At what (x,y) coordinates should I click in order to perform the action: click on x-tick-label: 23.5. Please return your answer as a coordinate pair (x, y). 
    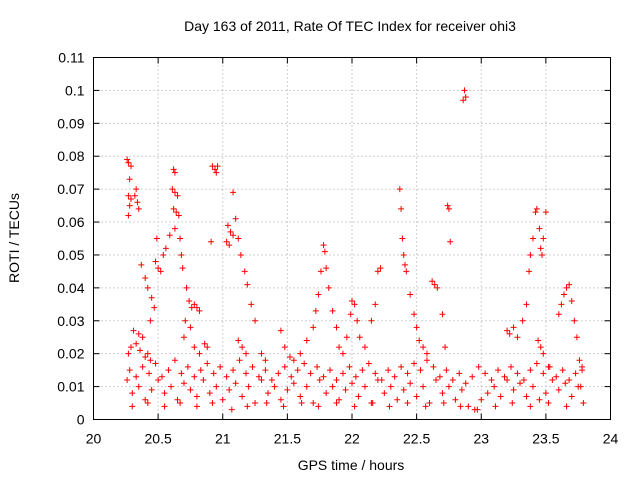
    Looking at the image, I should click on (545, 439).